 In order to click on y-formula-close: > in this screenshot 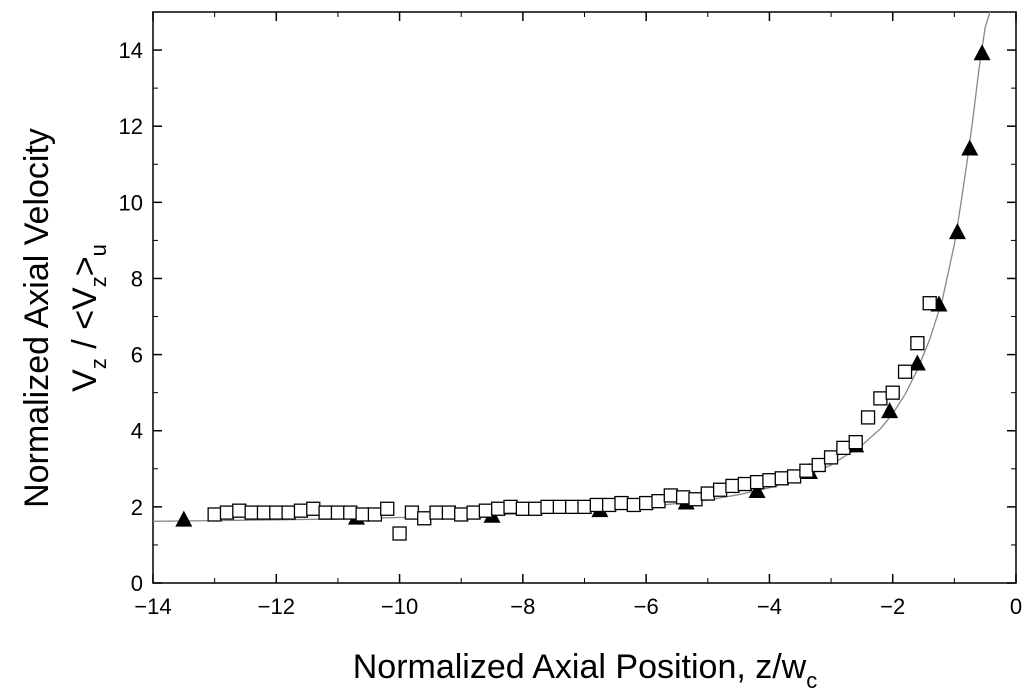, I will do `click(85, 266)`.